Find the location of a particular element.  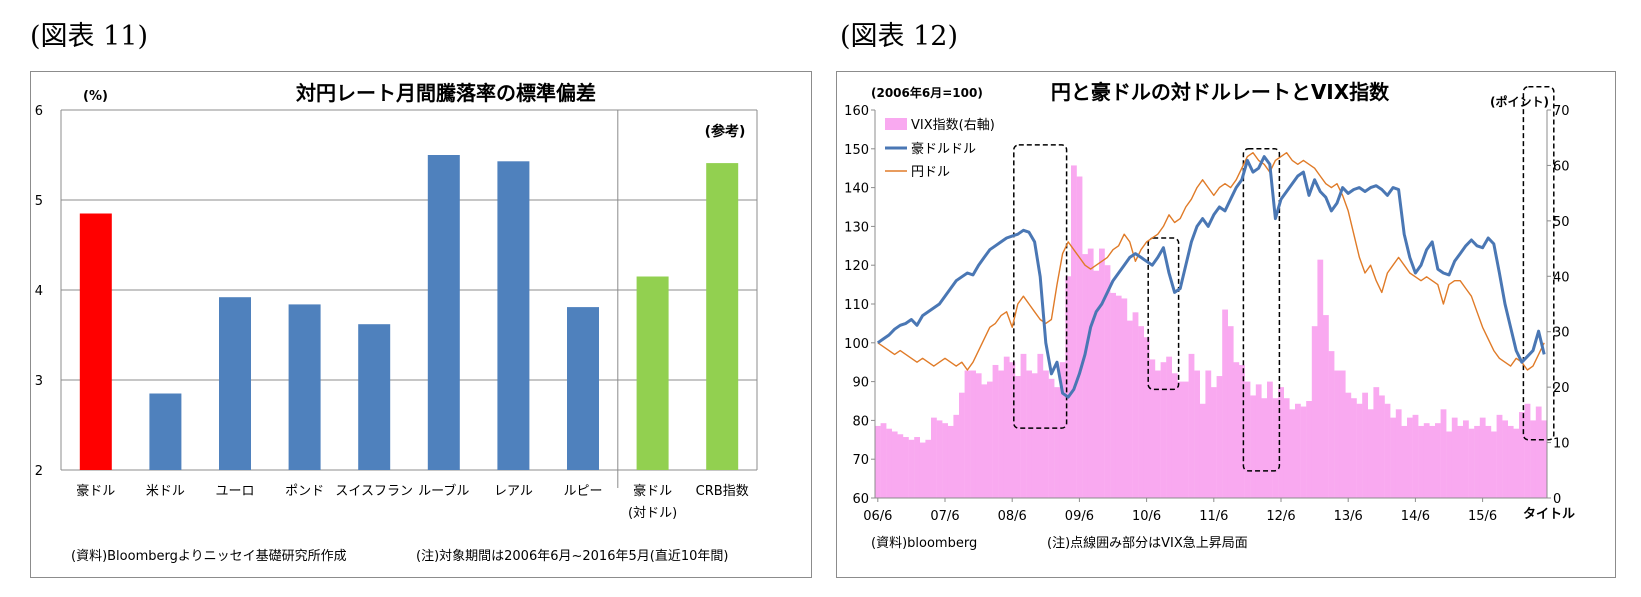

left-y-tick-label: 80 is located at coordinates (860, 421).